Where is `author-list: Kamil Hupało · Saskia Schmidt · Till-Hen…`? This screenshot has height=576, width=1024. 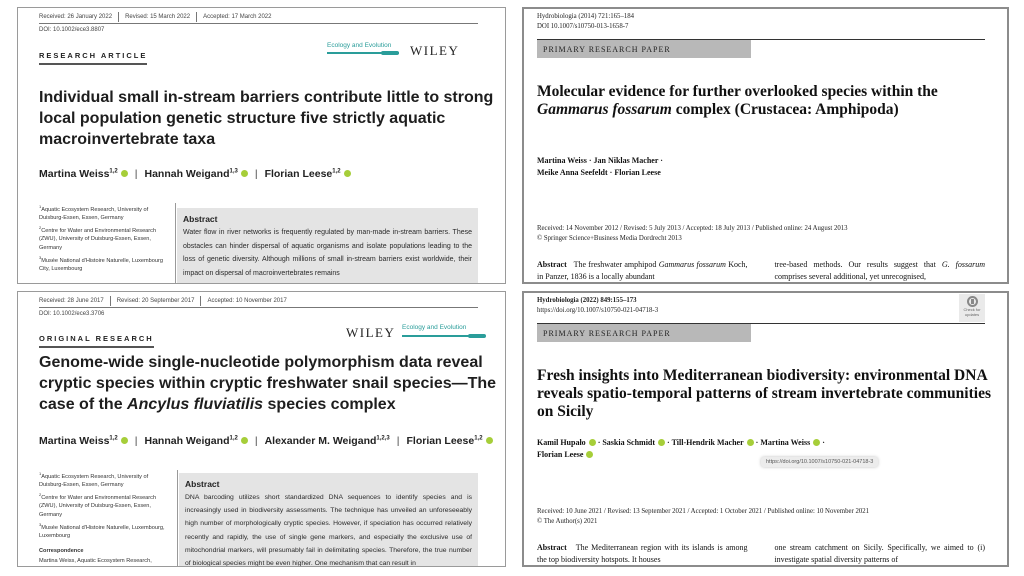
author-list: Kamil Hupało · Saskia Schmidt · Till-Hen… is located at coordinates (681, 448).